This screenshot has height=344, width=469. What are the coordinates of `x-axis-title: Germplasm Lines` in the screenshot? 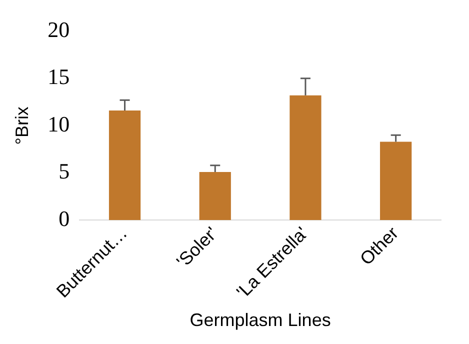 It's located at (260, 320).